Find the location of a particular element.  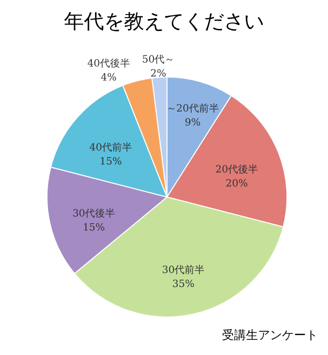

data-label: 2% is located at coordinates (158, 74).